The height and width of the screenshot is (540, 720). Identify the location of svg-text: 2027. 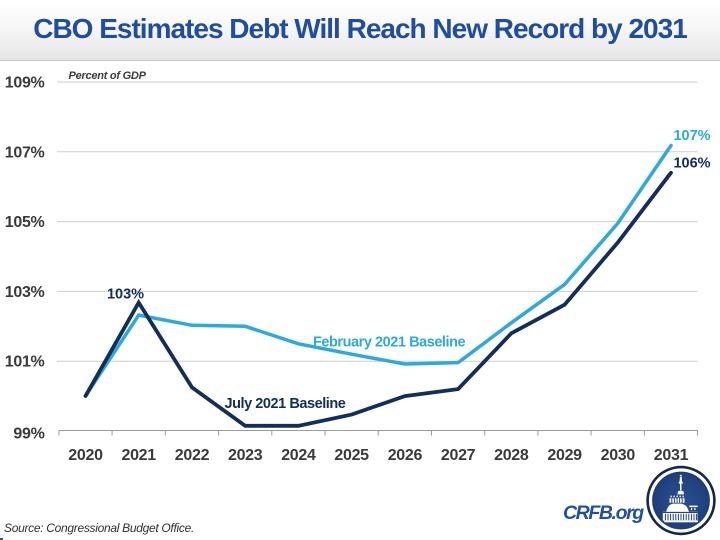
(458, 455).